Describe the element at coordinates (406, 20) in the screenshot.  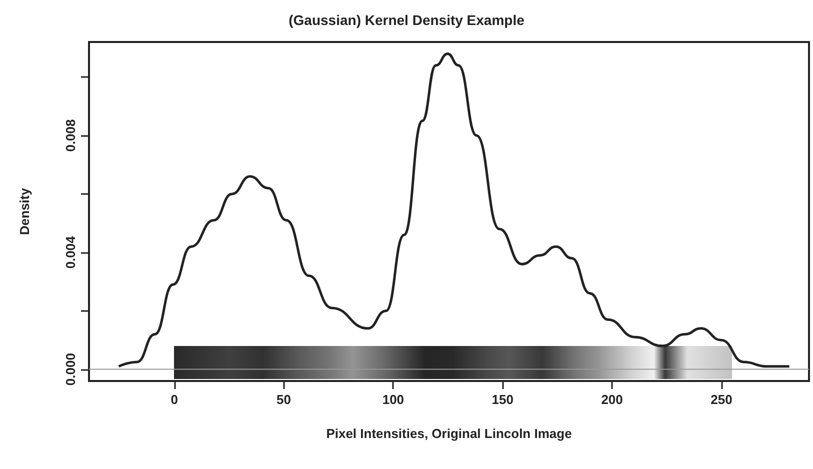
I see `chart-title: (Gaussian) Kernel Density Example` at that location.